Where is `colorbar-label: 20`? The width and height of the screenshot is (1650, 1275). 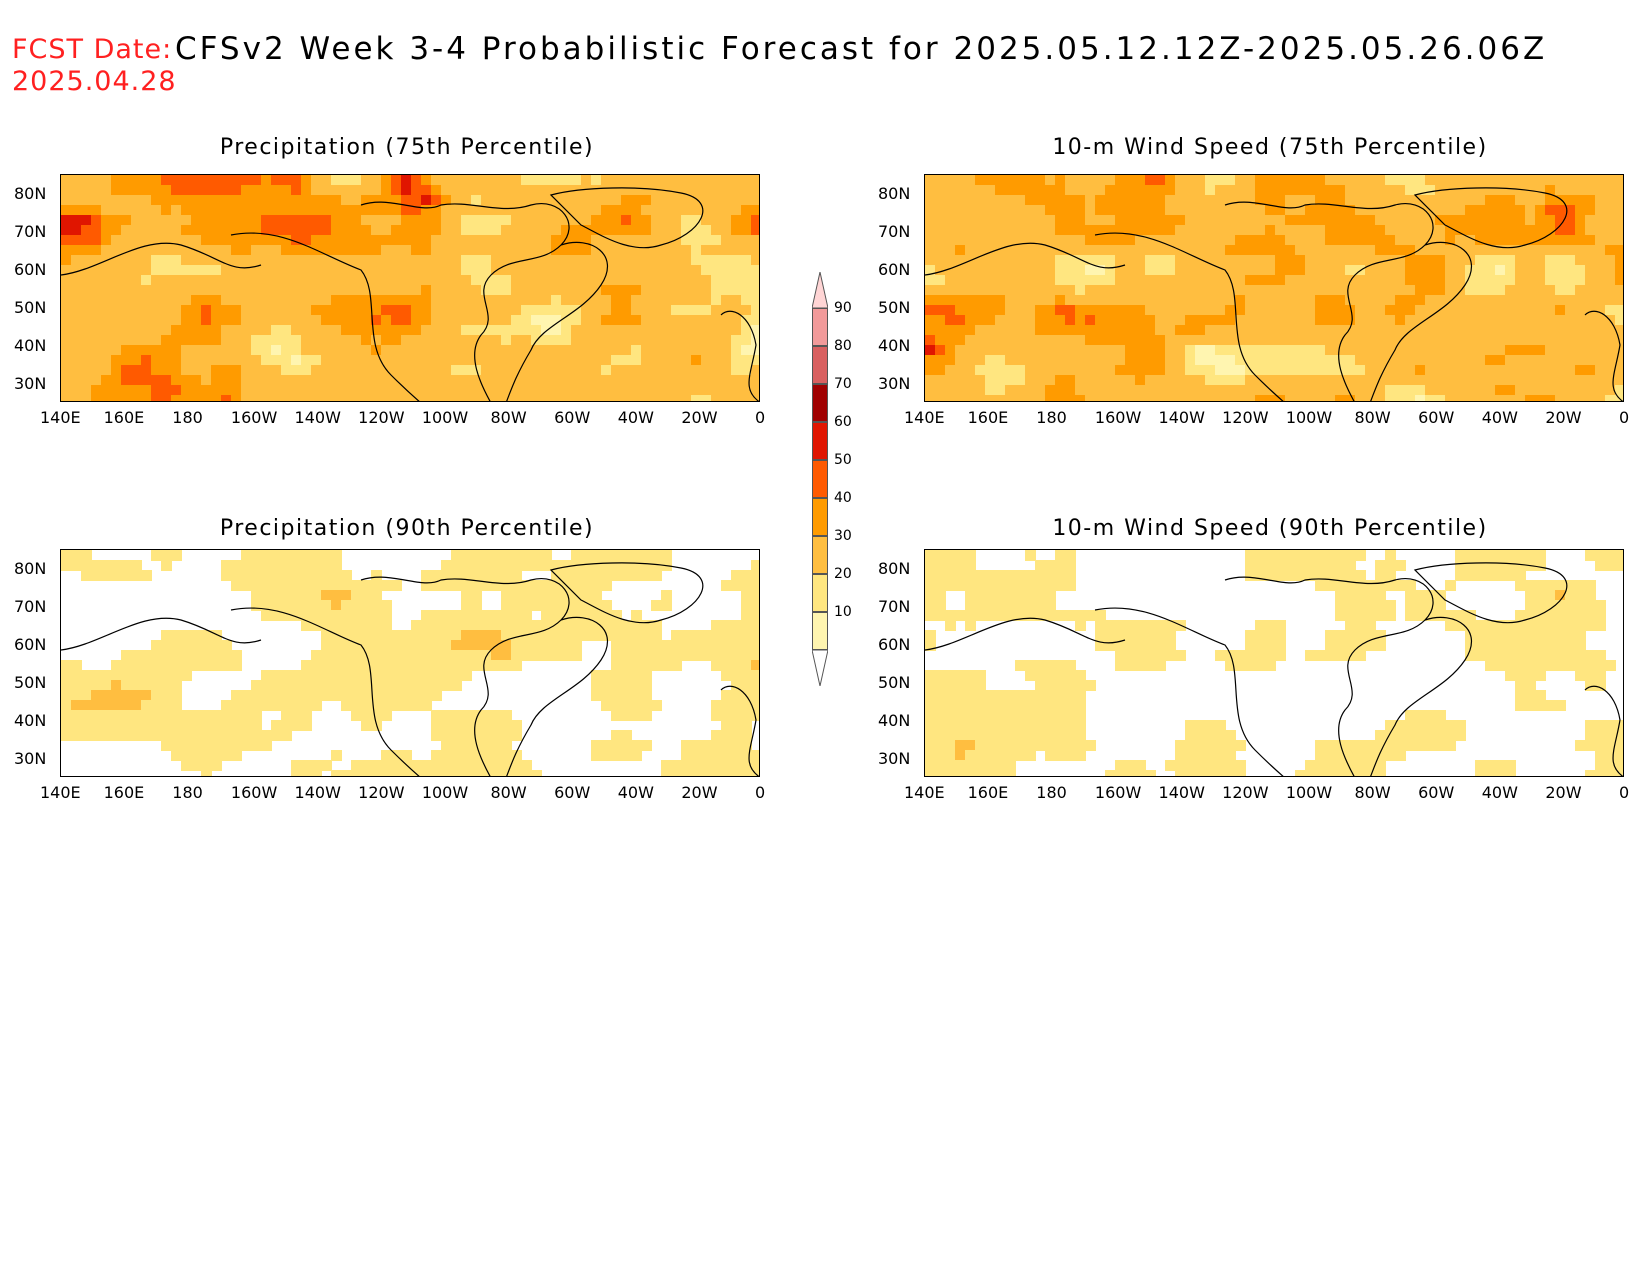 colorbar-label: 20 is located at coordinates (843, 574).